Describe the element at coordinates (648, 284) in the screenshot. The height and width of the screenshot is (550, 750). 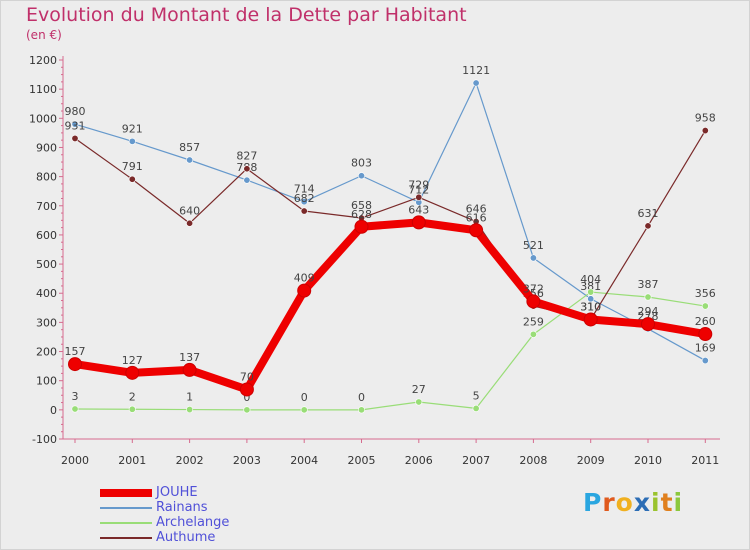
I see `data-label: 387` at that location.